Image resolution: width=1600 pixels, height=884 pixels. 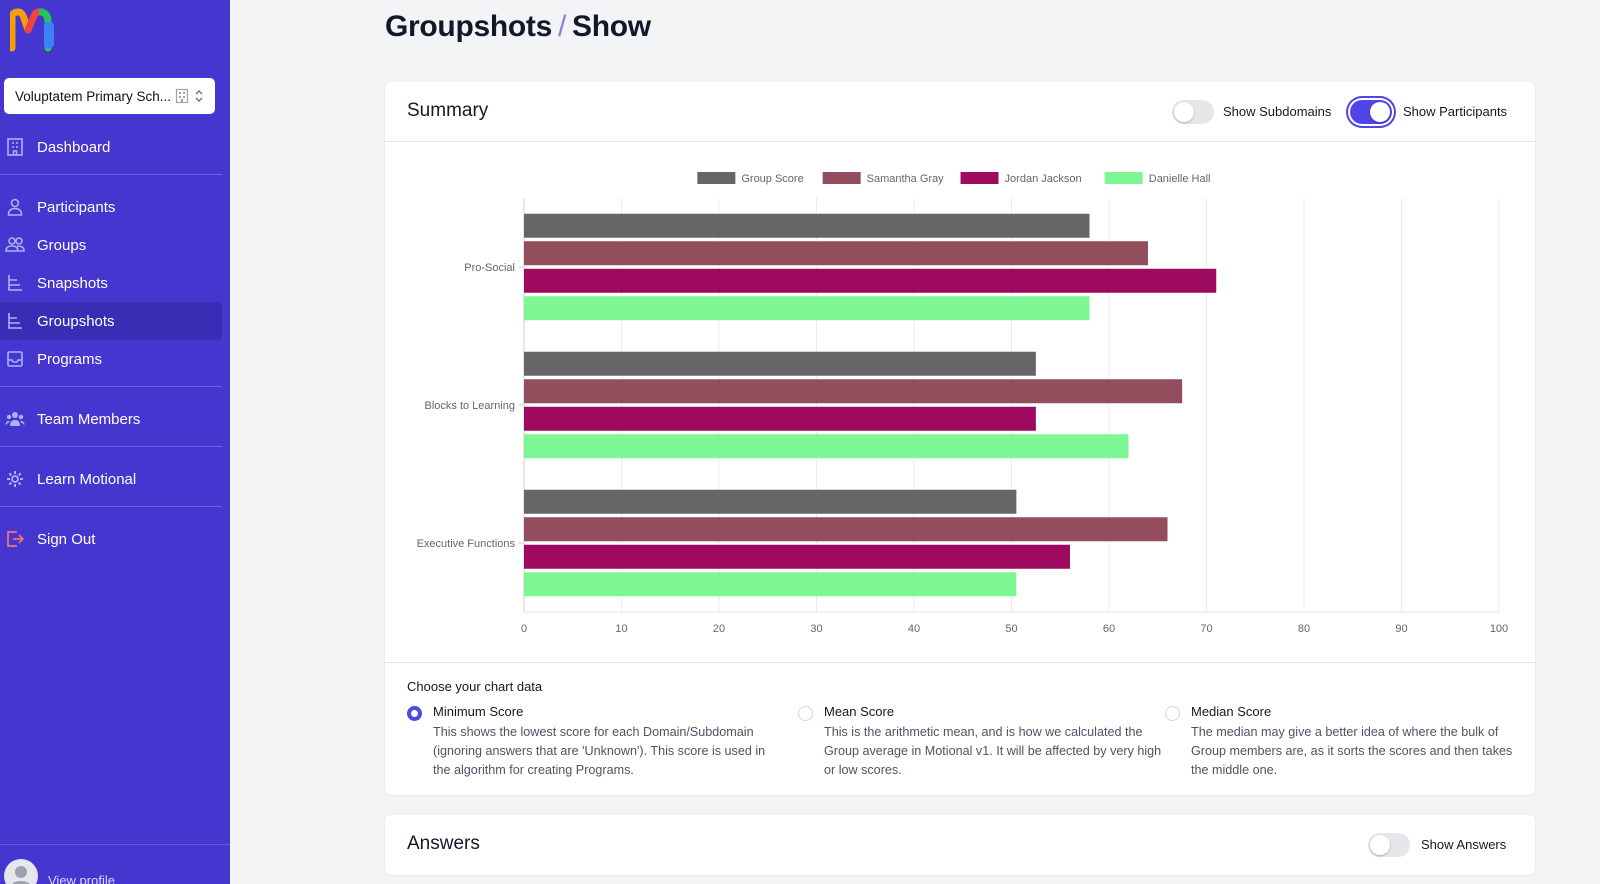 What do you see at coordinates (524, 629) in the screenshot?
I see `x-tick-label: 0` at bounding box center [524, 629].